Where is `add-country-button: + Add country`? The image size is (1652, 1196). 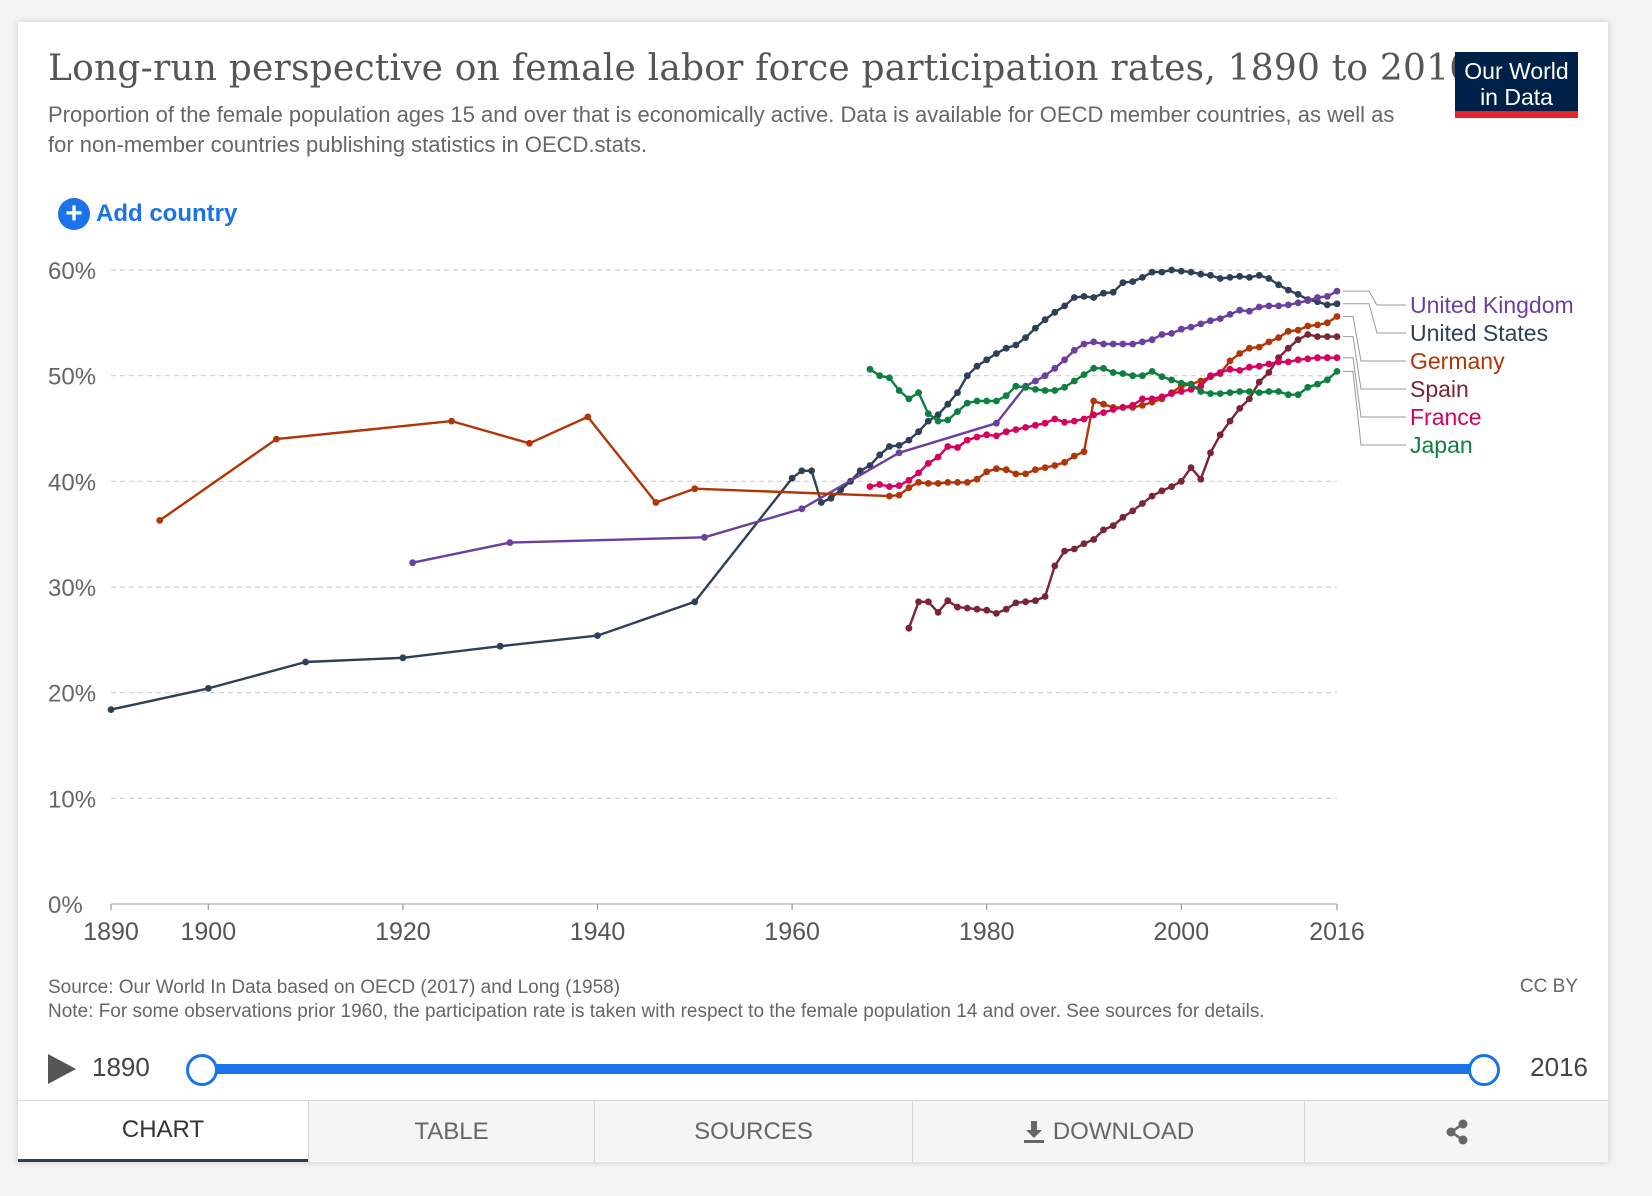
add-country-button: + Add country is located at coordinates (147, 214).